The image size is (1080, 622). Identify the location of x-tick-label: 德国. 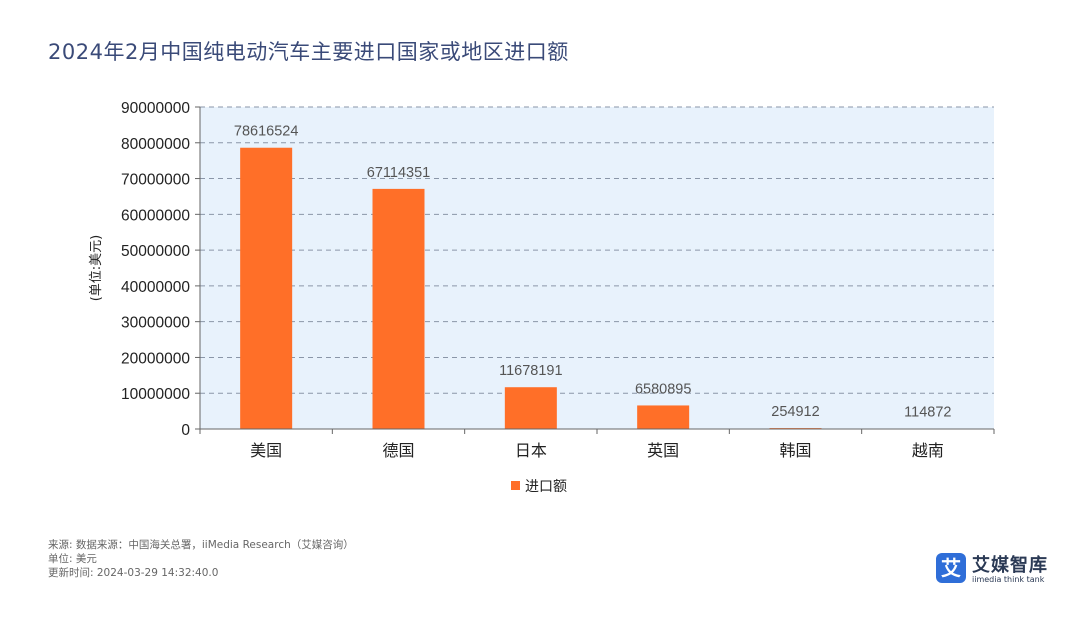
(398, 450).